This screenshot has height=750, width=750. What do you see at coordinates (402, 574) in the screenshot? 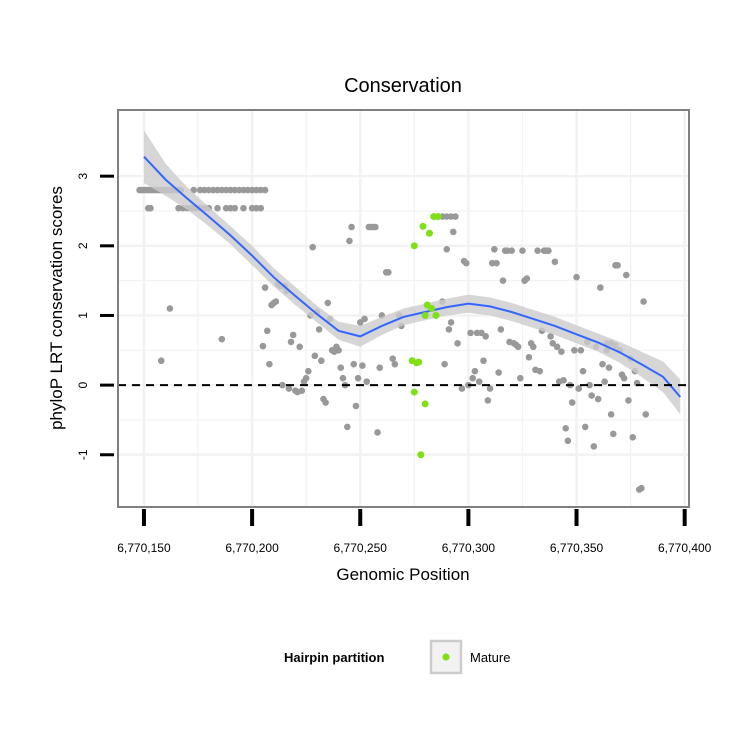
I see `x-axis-title: Genomic Position` at bounding box center [402, 574].